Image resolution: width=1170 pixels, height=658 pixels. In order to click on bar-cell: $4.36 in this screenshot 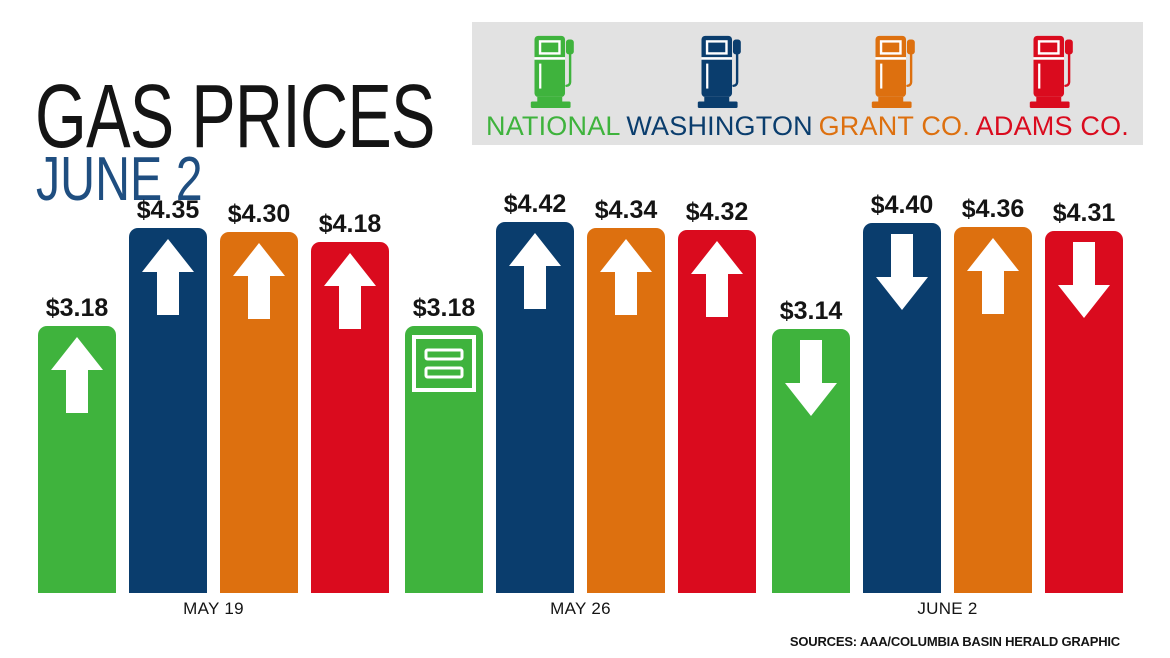, I will do `click(993, 395)`.